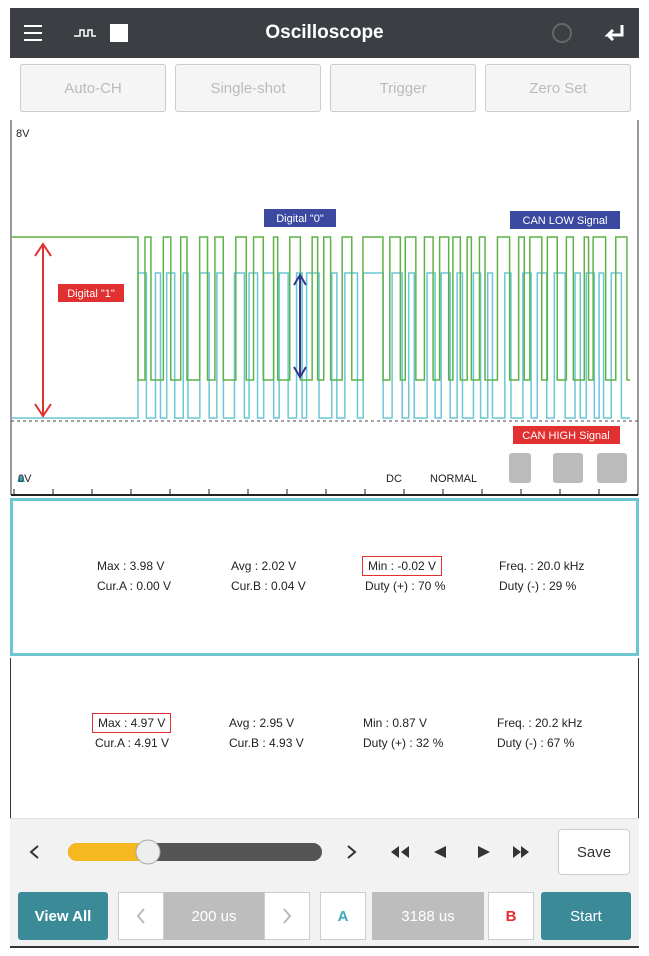 This screenshot has width=649, height=956. I want to click on time-next, so click(287, 916).